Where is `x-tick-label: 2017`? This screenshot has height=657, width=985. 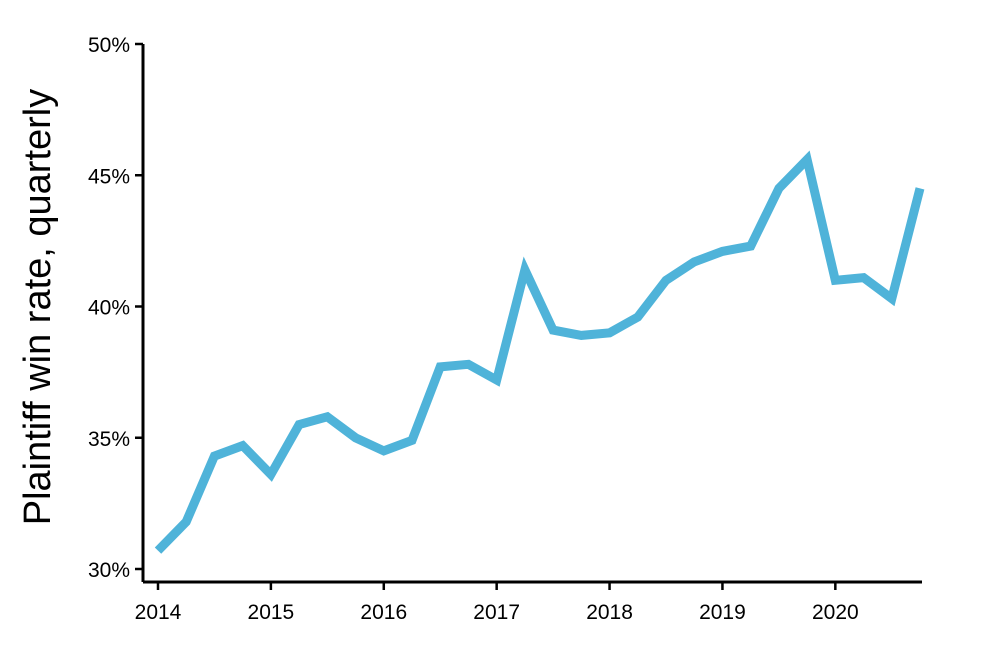
x-tick-label: 2017 is located at coordinates (496, 612).